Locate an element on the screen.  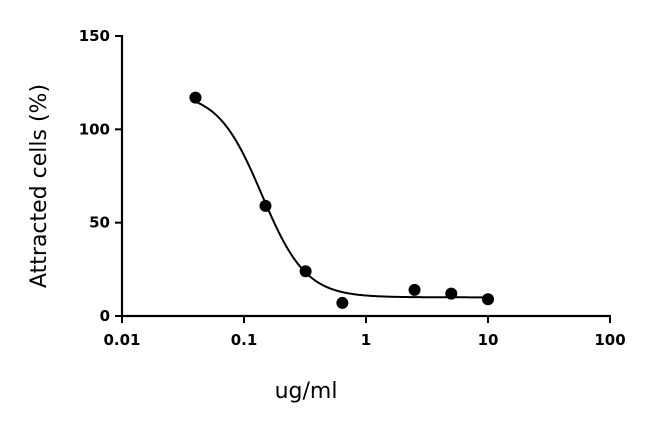
x-axis-title: ug/ml is located at coordinates (306, 391).